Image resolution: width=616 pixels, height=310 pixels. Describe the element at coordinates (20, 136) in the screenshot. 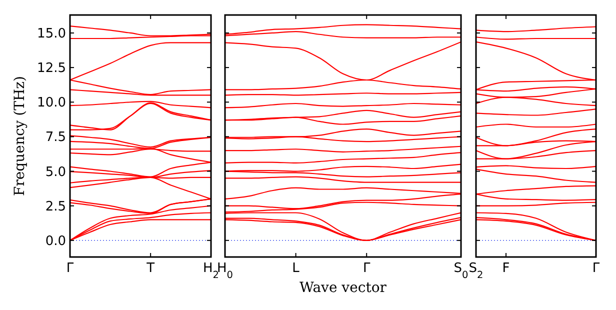

I see `y-axis-title: Frequency (THz)` at that location.